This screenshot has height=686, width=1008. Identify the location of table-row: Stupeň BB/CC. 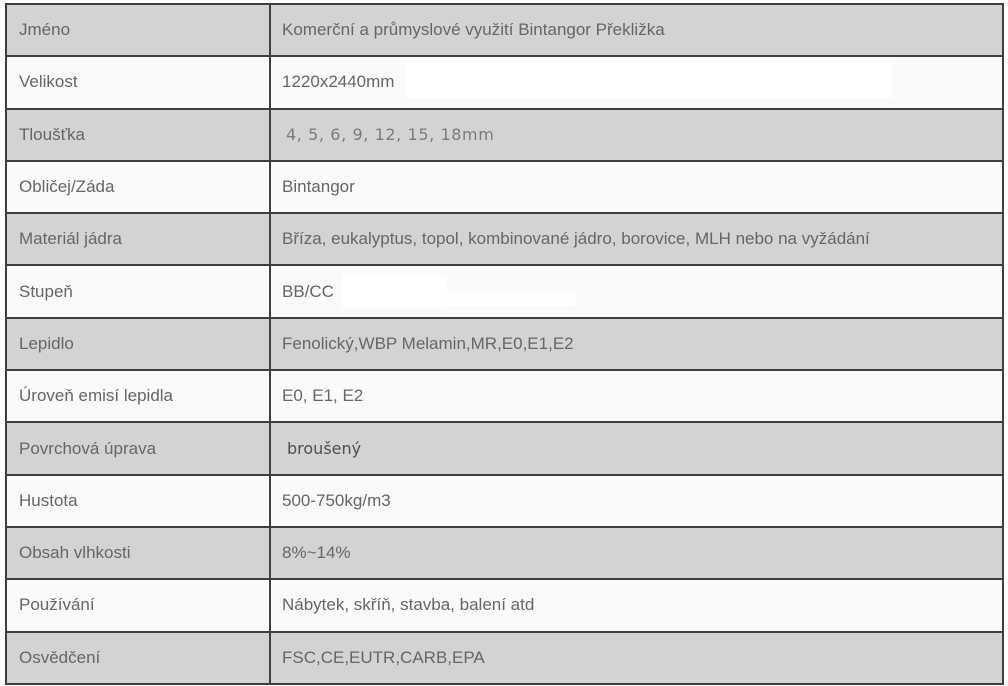
(504, 291).